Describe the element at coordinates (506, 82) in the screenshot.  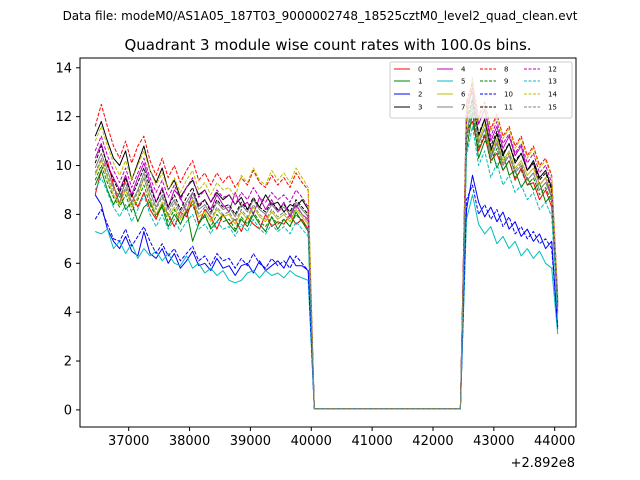
I see `legend-label-9: 9` at that location.